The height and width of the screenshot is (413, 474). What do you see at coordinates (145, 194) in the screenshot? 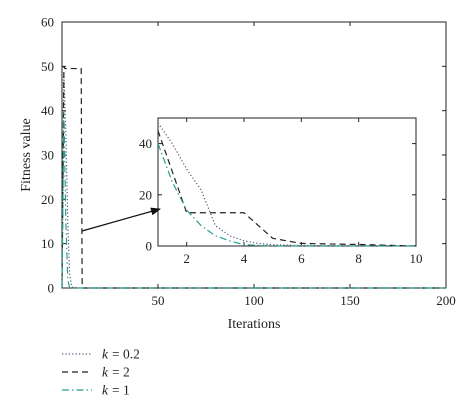
I see `inset-y-tick-label: 20` at bounding box center [145, 194].